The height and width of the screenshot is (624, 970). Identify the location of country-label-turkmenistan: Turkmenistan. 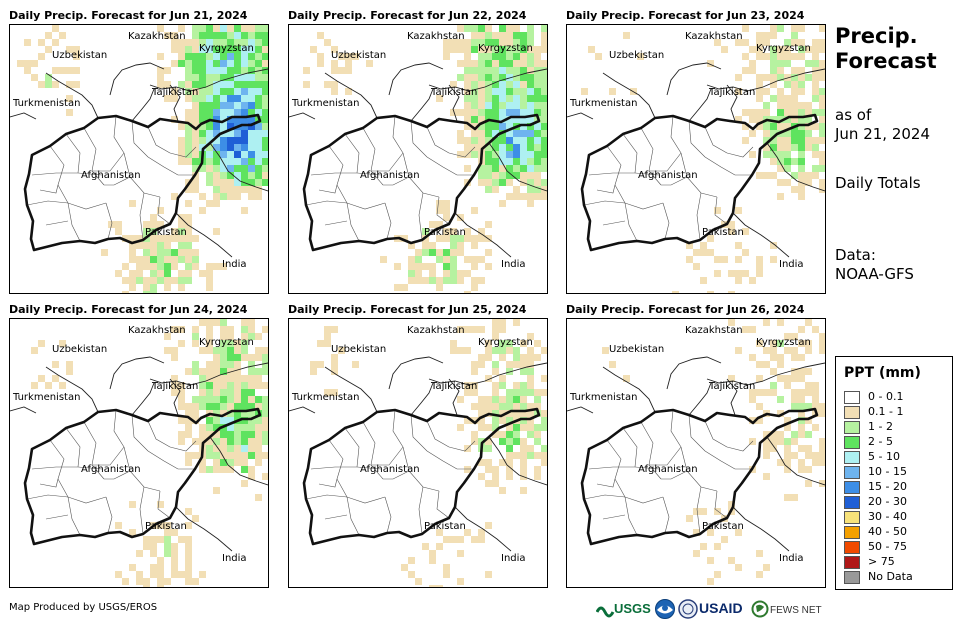
(46, 103).